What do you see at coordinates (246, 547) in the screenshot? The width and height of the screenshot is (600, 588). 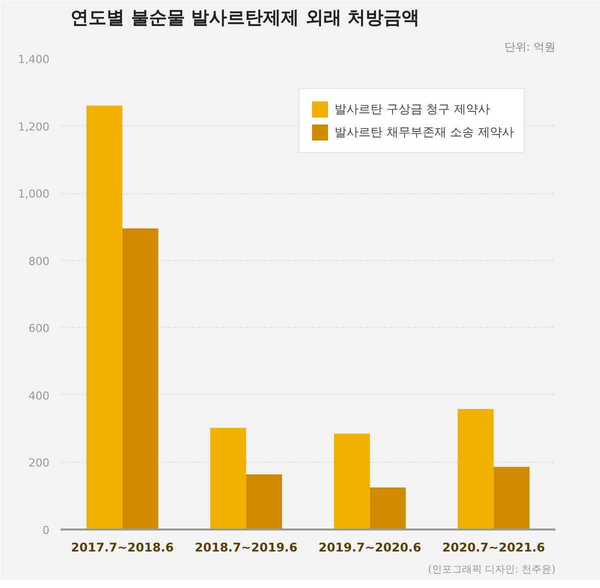 I see `x-tick-label: 2018.7~2019.6` at bounding box center [246, 547].